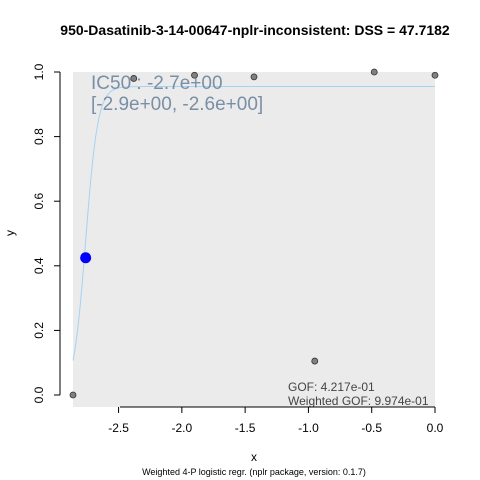 The height and width of the screenshot is (480, 480). I want to click on x-tick-label: -0.5, so click(371, 428).